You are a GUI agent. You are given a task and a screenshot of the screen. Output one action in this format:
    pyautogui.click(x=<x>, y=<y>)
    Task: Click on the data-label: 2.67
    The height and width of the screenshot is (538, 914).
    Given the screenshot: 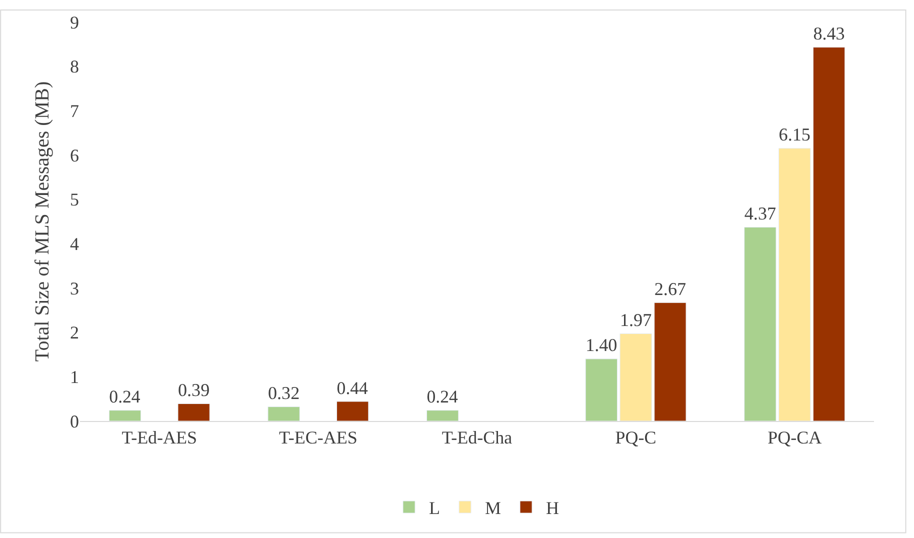 What is the action you would take?
    pyautogui.click(x=670, y=288)
    